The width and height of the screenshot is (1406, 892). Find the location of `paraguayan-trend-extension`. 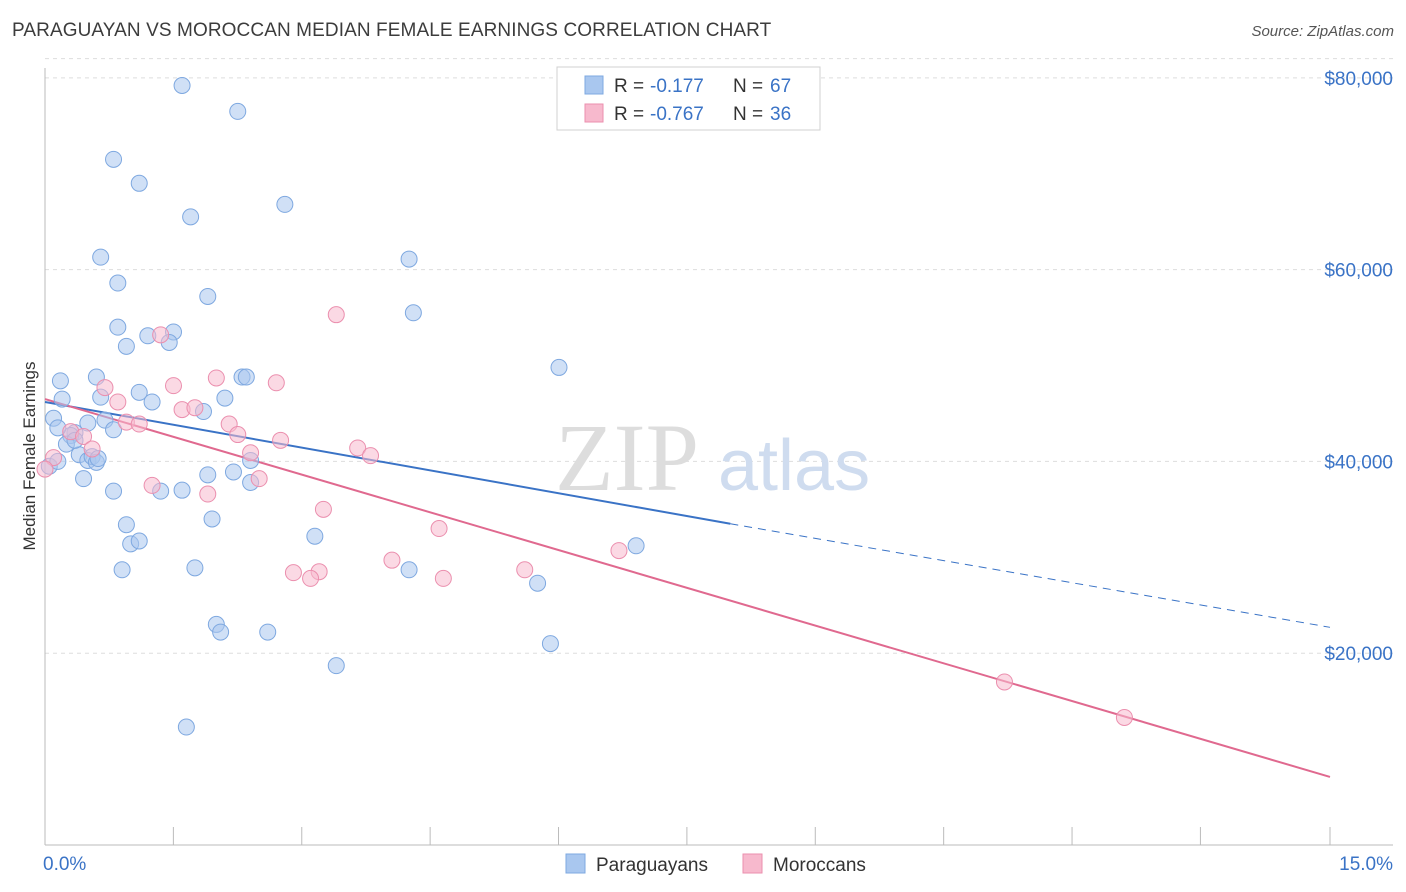

paraguayan-trend-extension is located at coordinates (1030, 575).